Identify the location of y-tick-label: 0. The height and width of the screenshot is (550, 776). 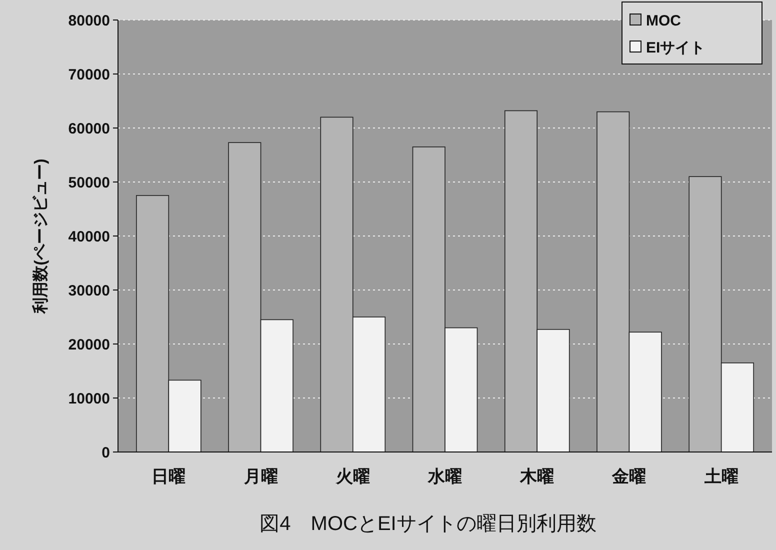
(106, 453).